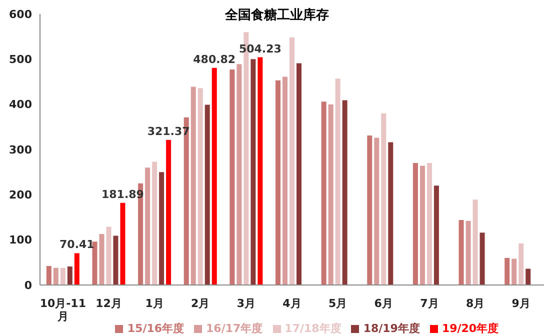  What do you see at coordinates (391, 328) in the screenshot?
I see `legend-label: 18/19年度` at bounding box center [391, 328].